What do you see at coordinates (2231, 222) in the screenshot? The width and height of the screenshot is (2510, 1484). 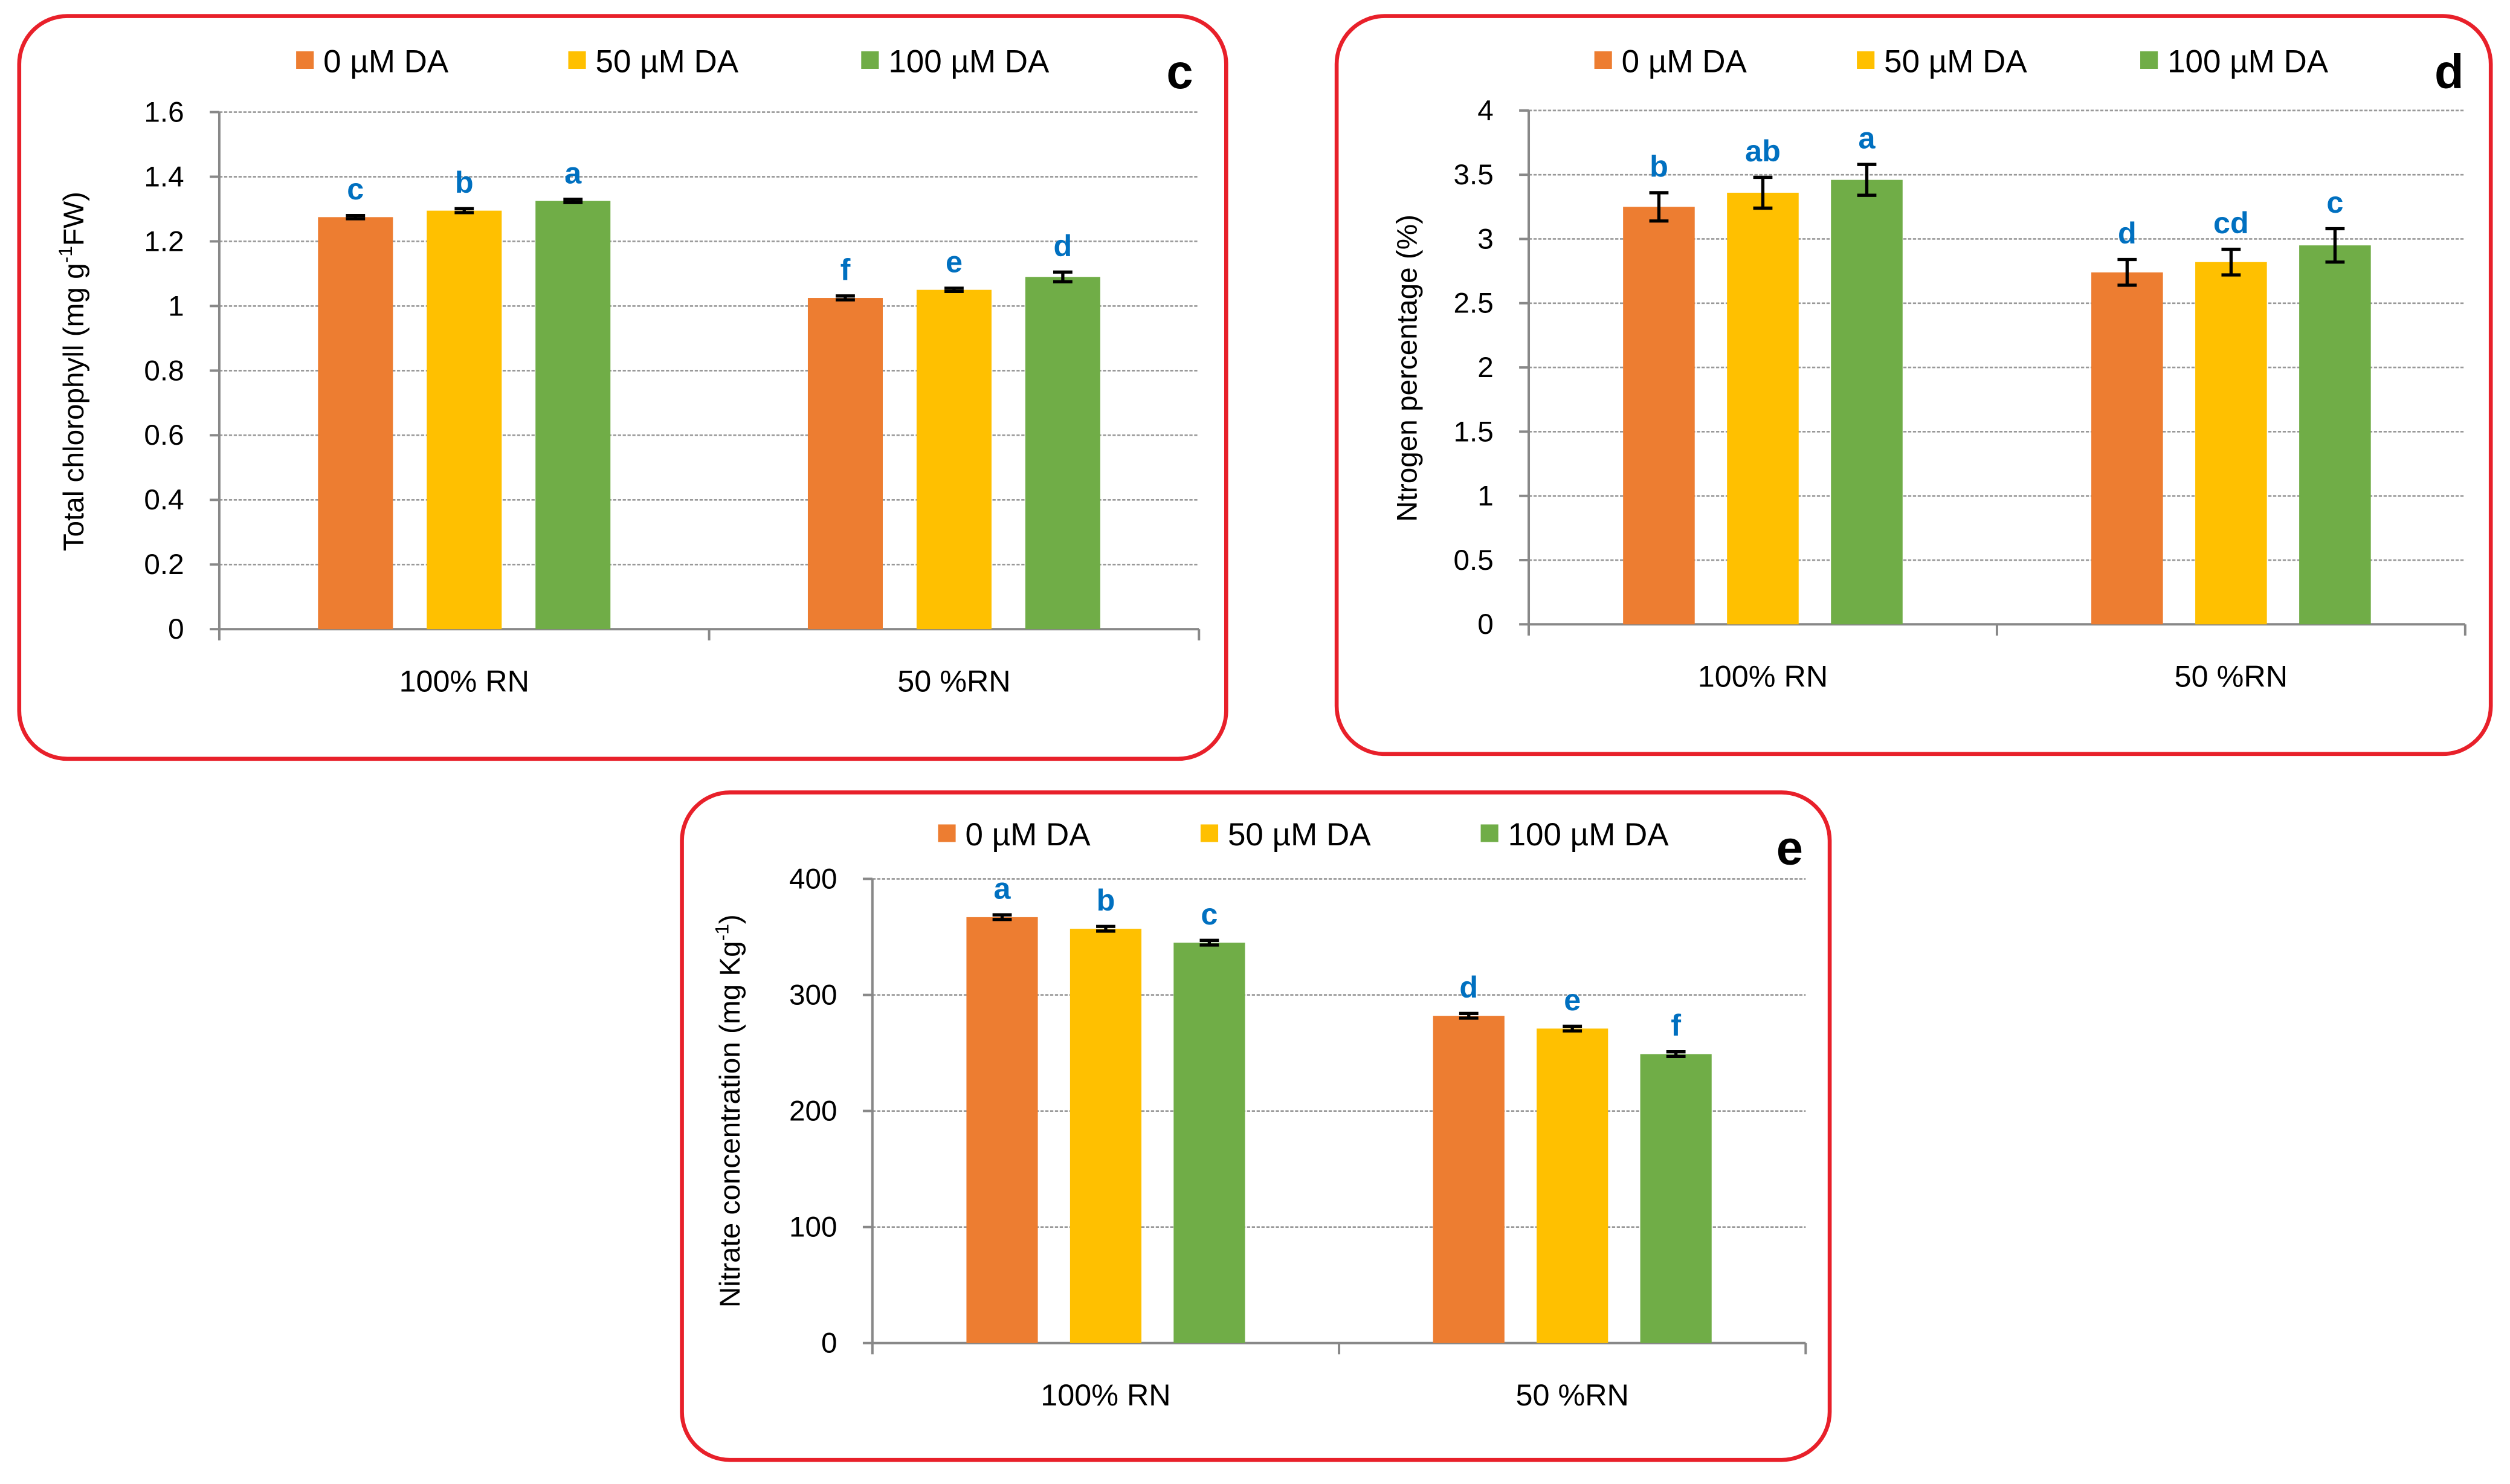 I see `significance-letter: cd` at bounding box center [2231, 222].